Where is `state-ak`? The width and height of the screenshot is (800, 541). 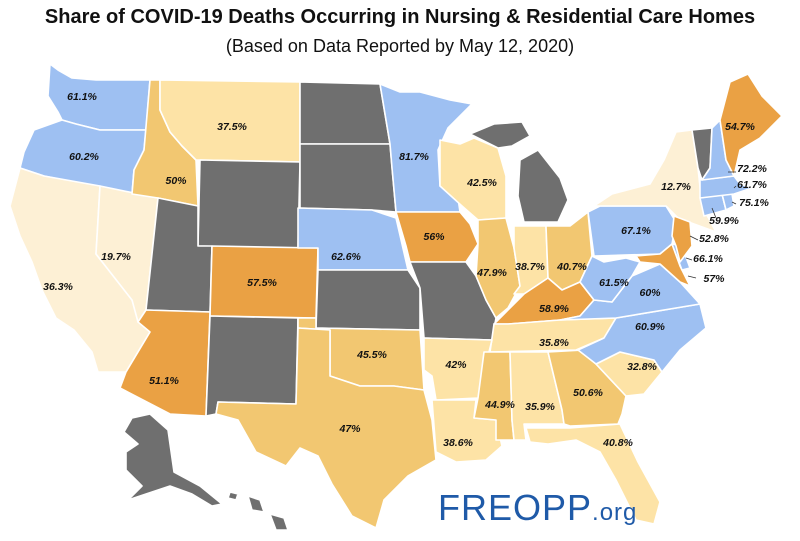 state-ak is located at coordinates (173, 460).